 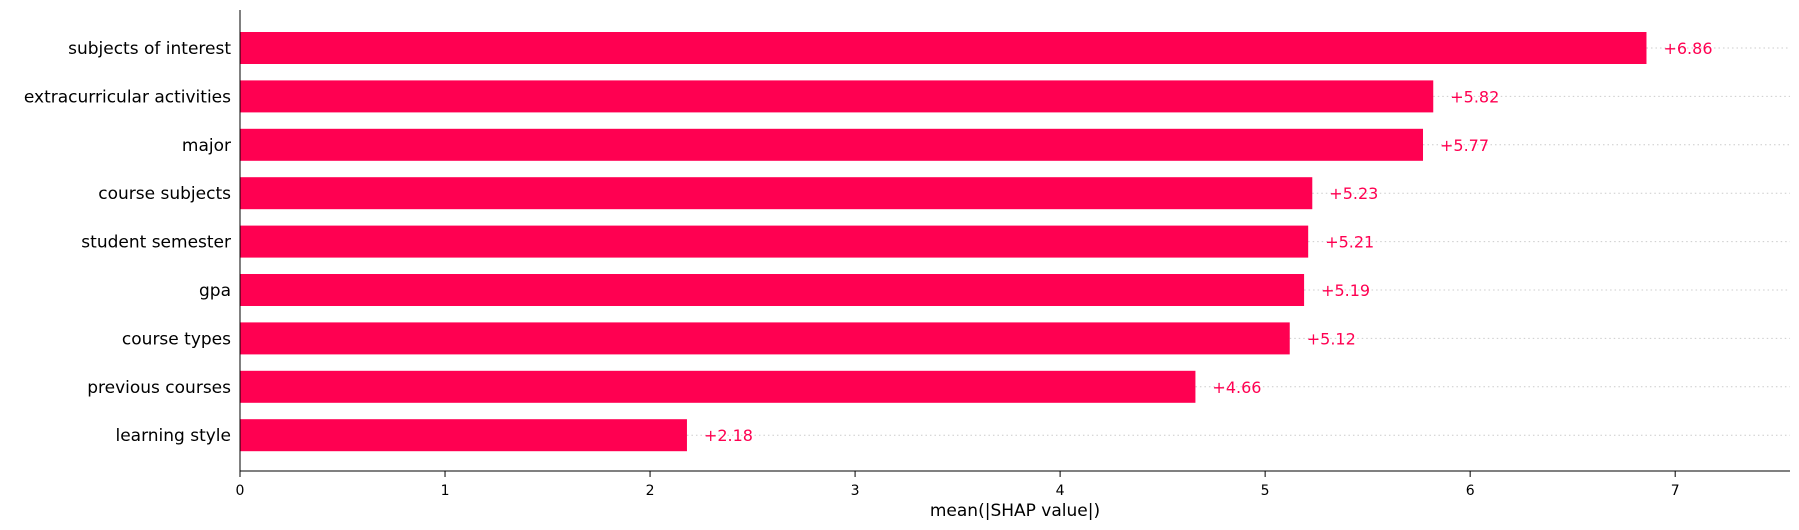 I want to click on value-label: +6.86, so click(x=1687, y=48).